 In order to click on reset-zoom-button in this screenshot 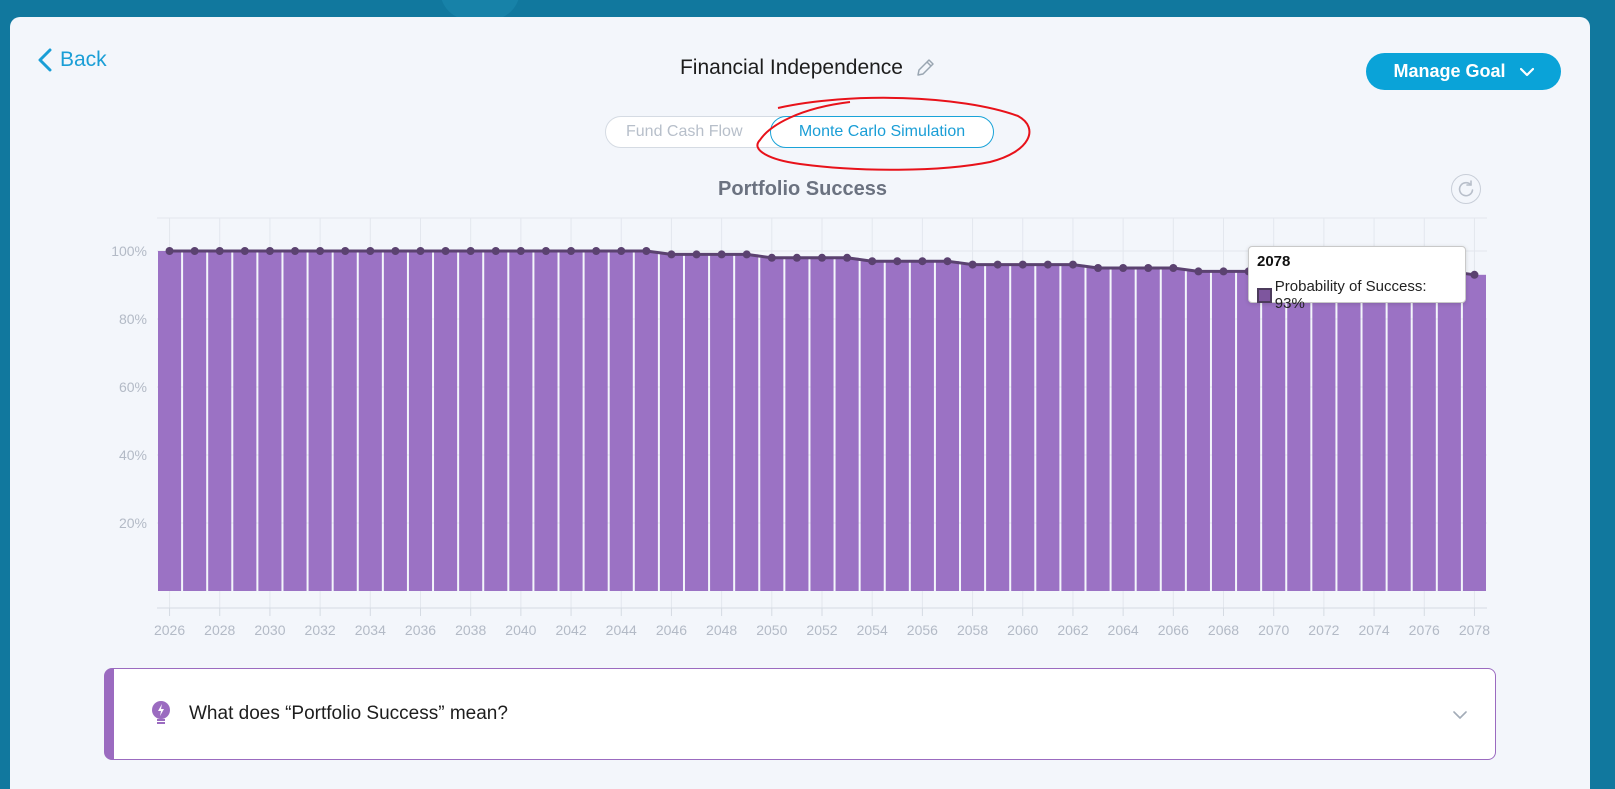, I will do `click(1466, 189)`.